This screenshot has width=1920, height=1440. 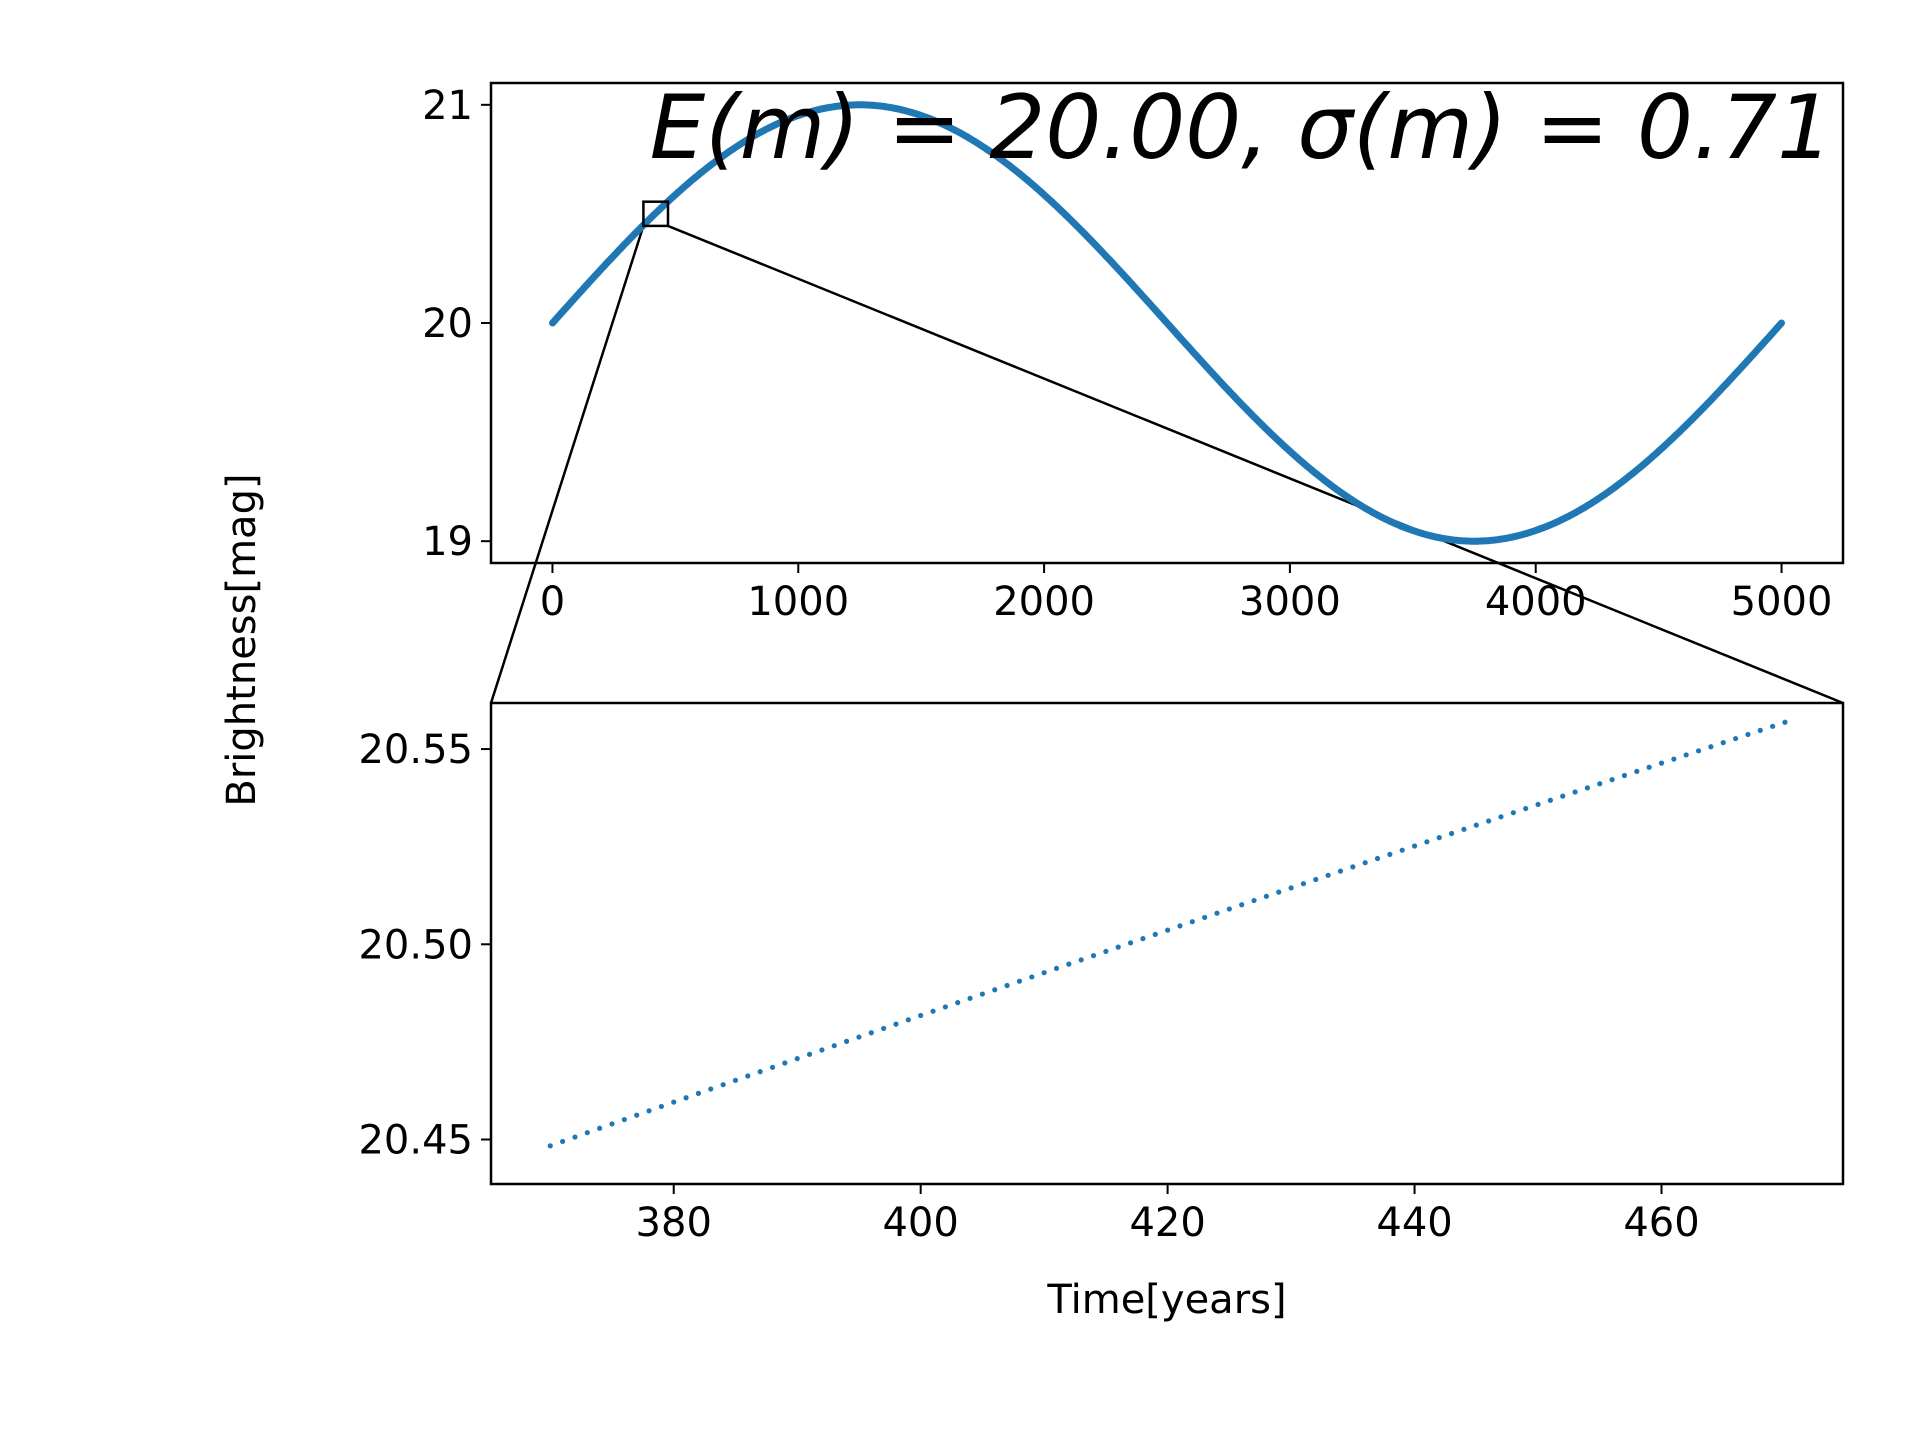 I want to click on zoom-indicator-box, so click(x=656, y=214).